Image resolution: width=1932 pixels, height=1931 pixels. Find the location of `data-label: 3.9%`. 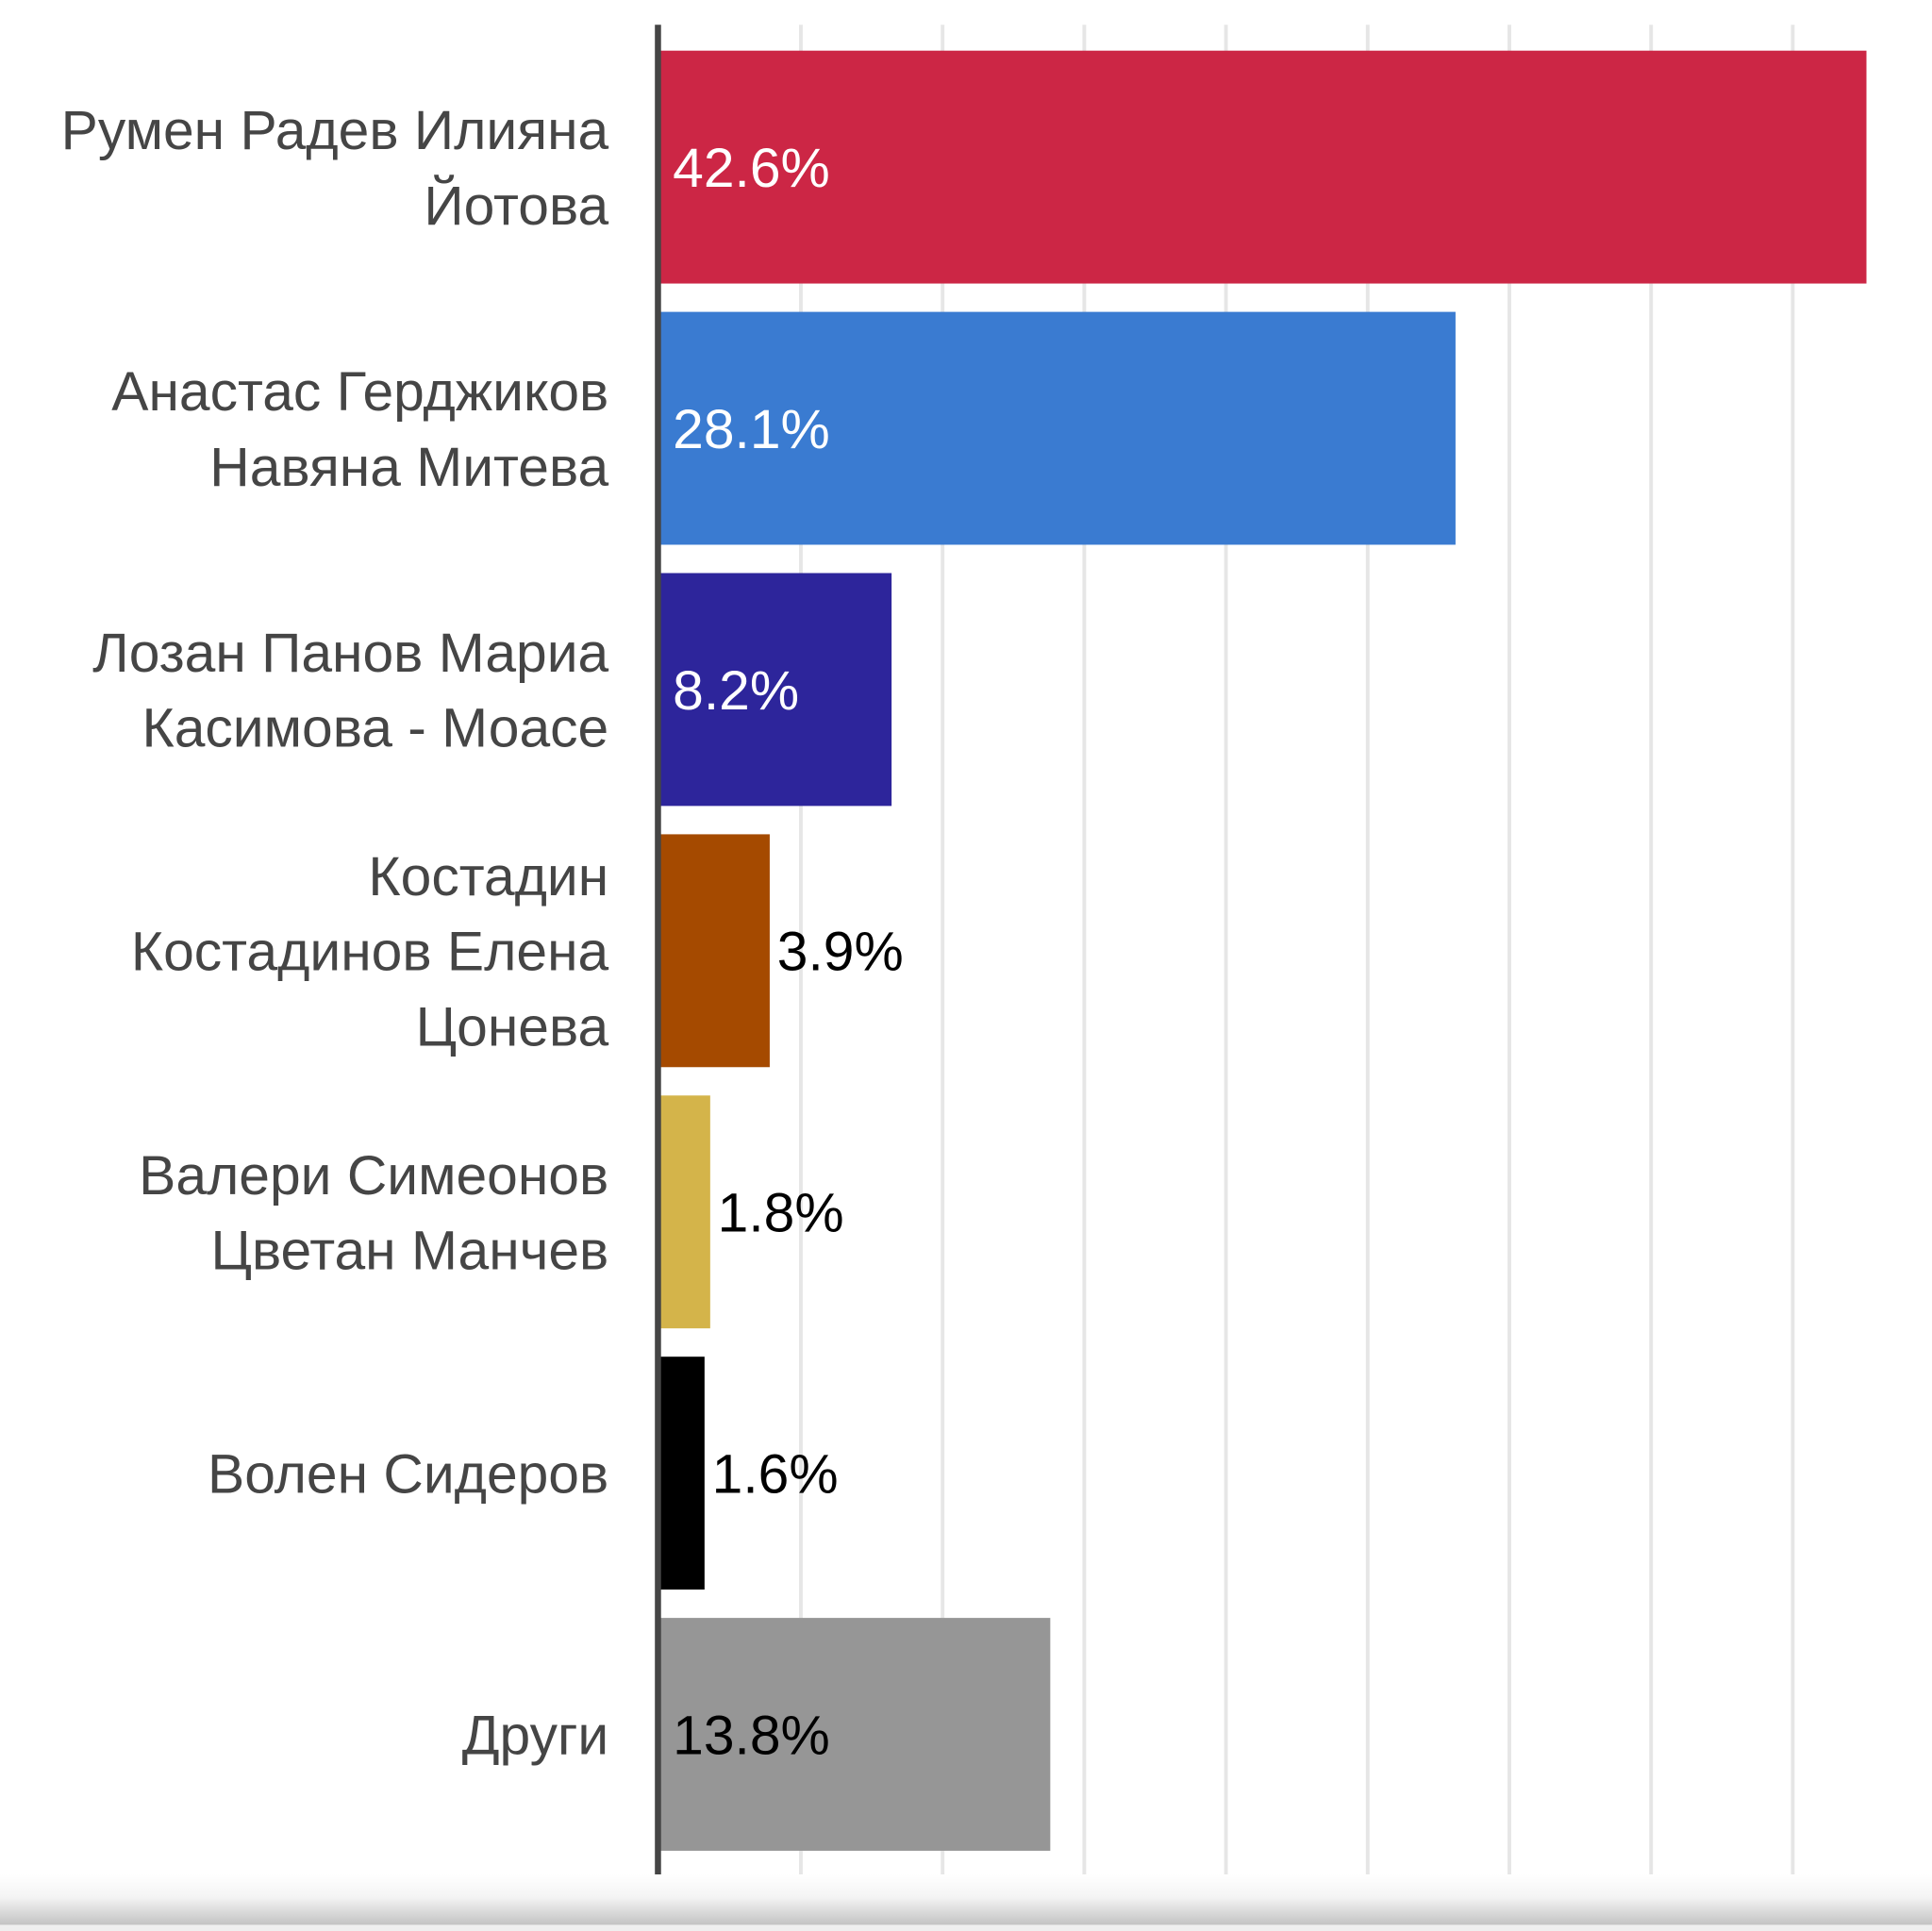

data-label: 3.9% is located at coordinates (840, 952).